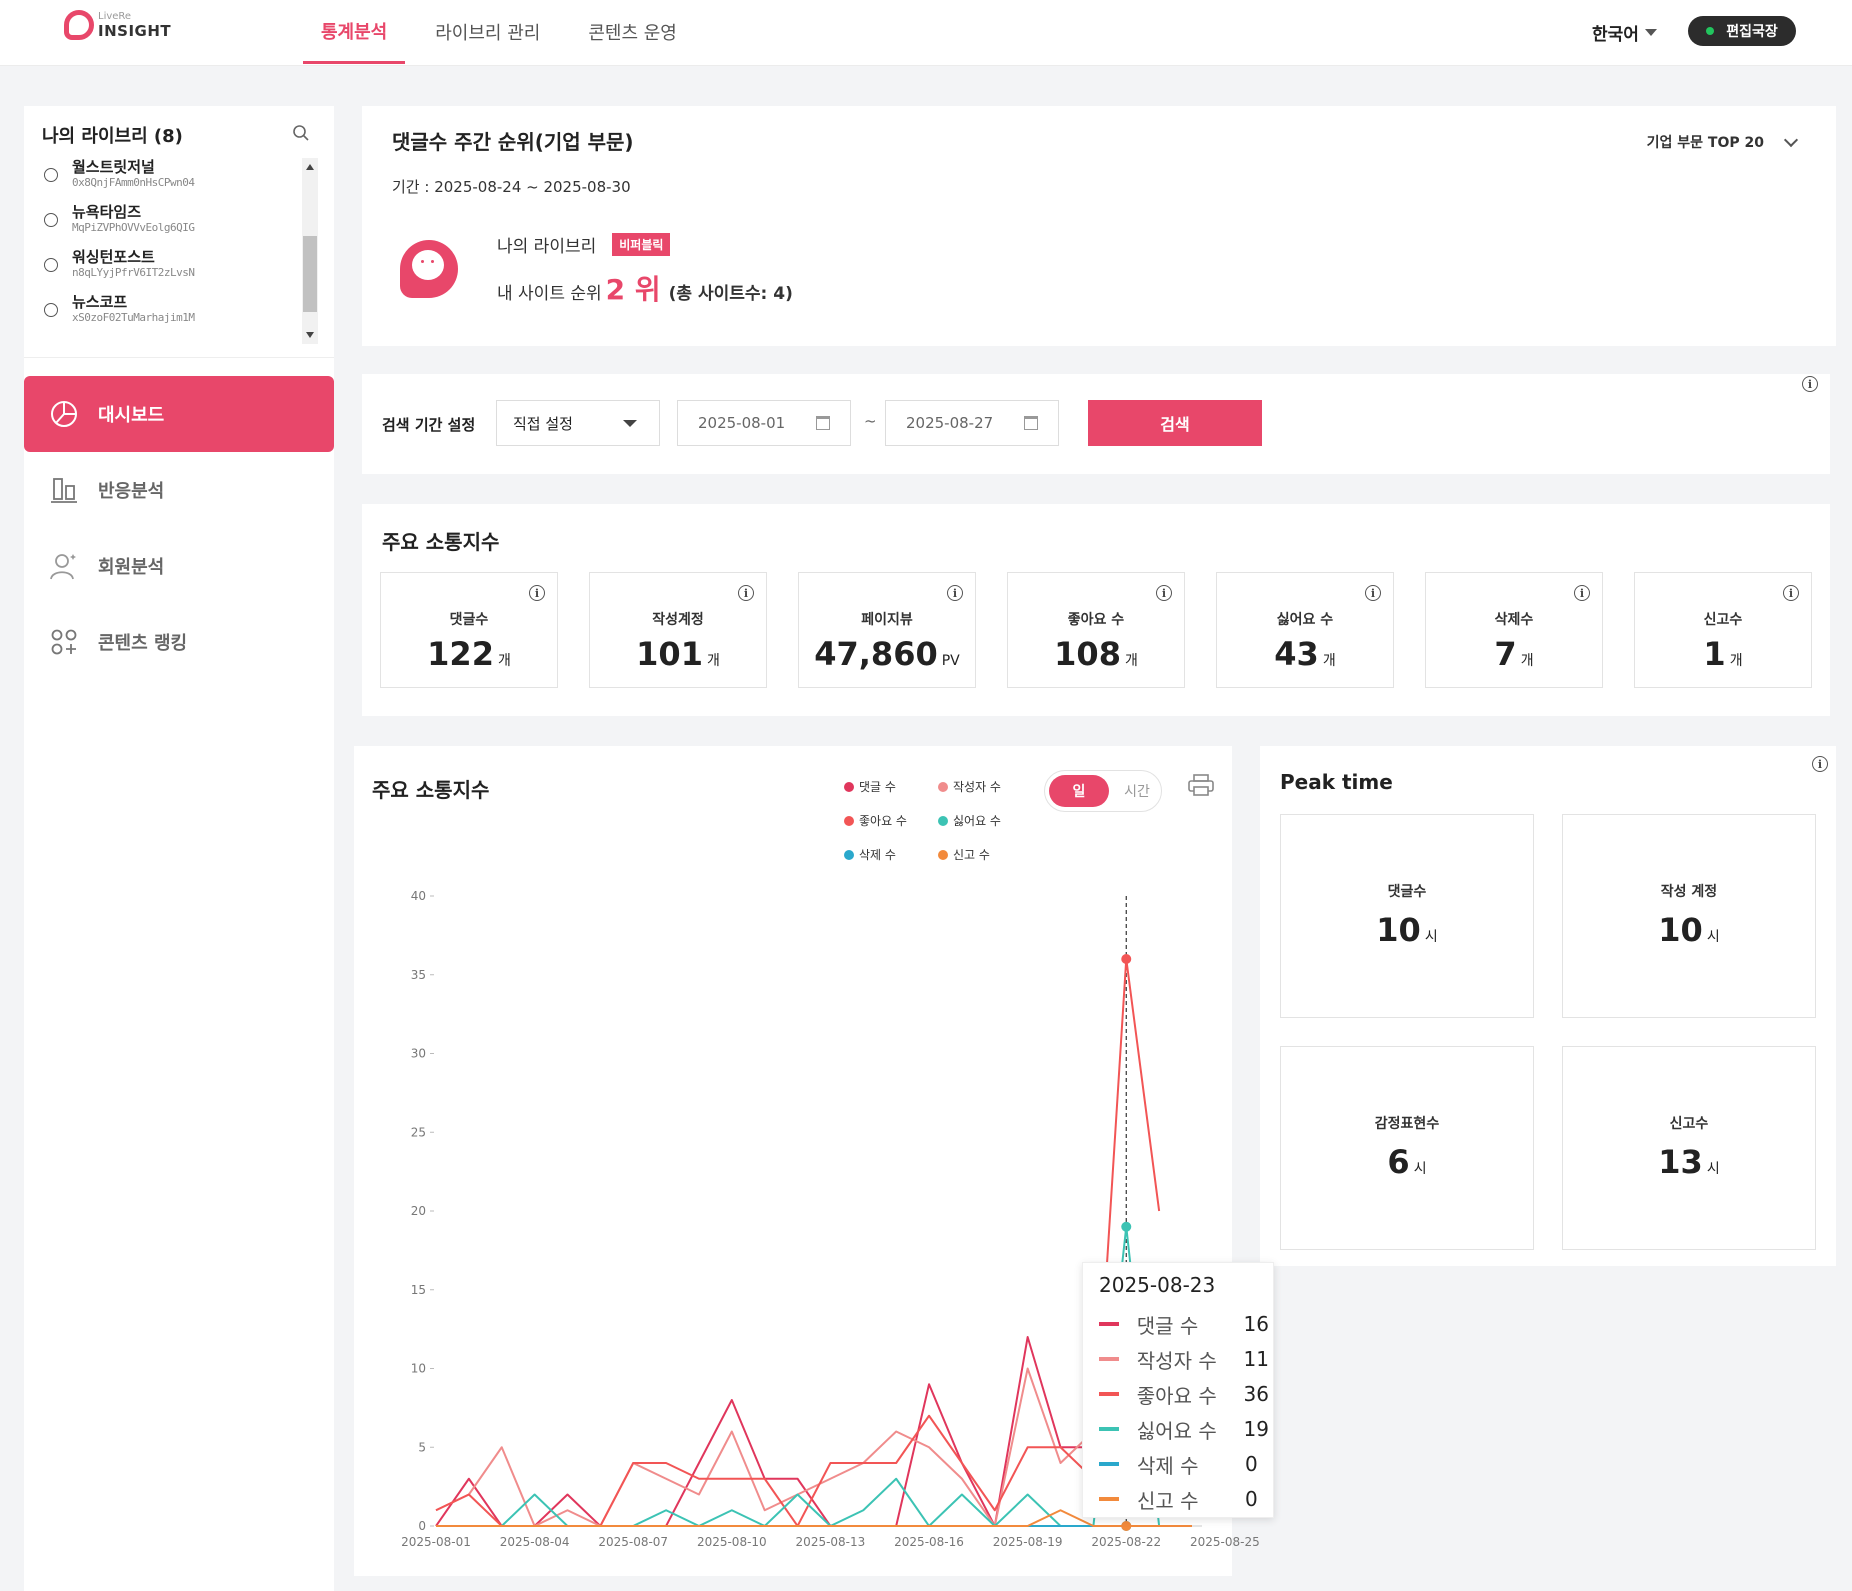 The width and height of the screenshot is (1852, 1591). I want to click on end-date-input: 2025-08-27, so click(972, 423).